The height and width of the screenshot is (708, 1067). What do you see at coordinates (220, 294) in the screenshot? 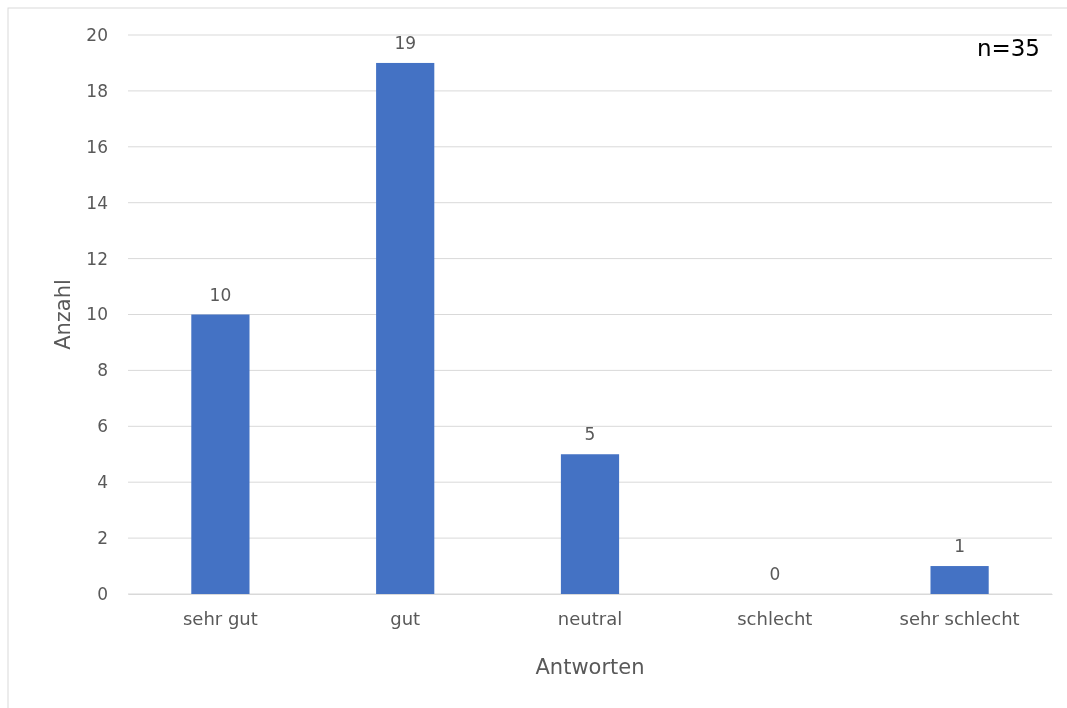
I see `data-label: 10` at bounding box center [220, 294].